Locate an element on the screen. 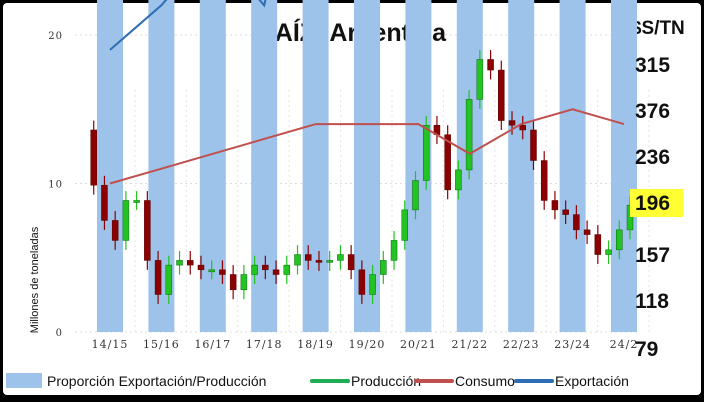  x-tick-label: 19/20 is located at coordinates (367, 344).